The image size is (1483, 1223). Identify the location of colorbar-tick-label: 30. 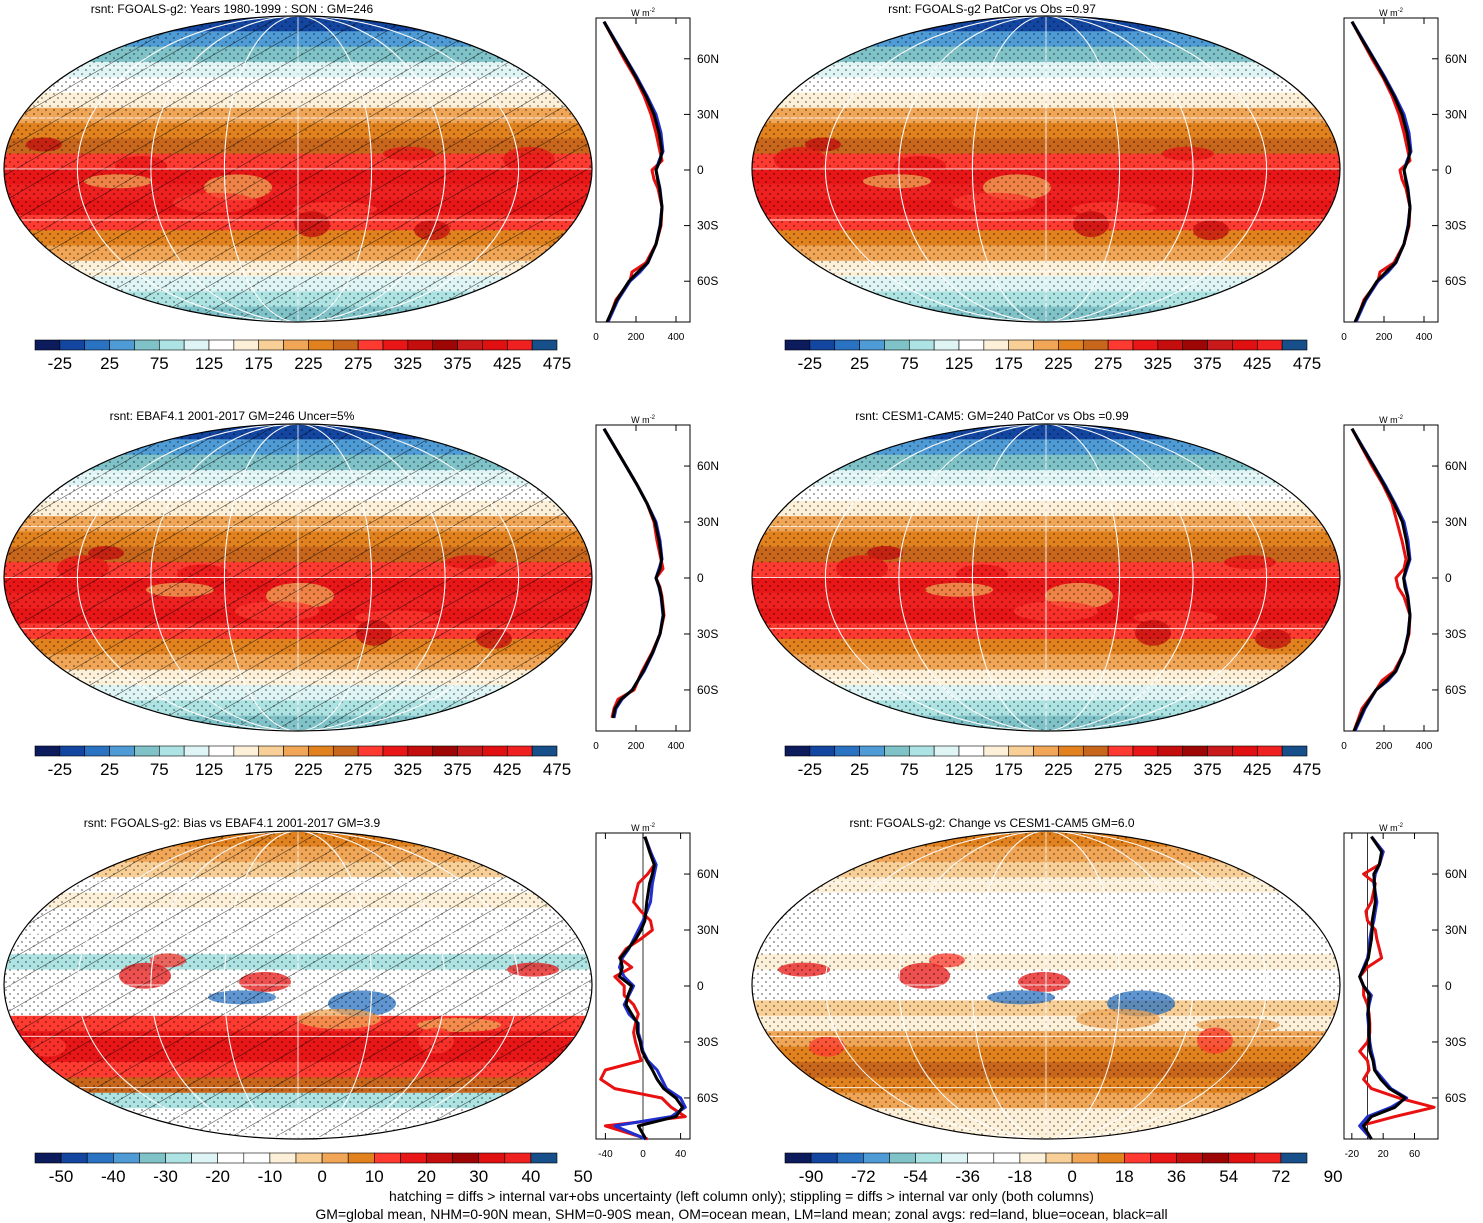
(478, 1176).